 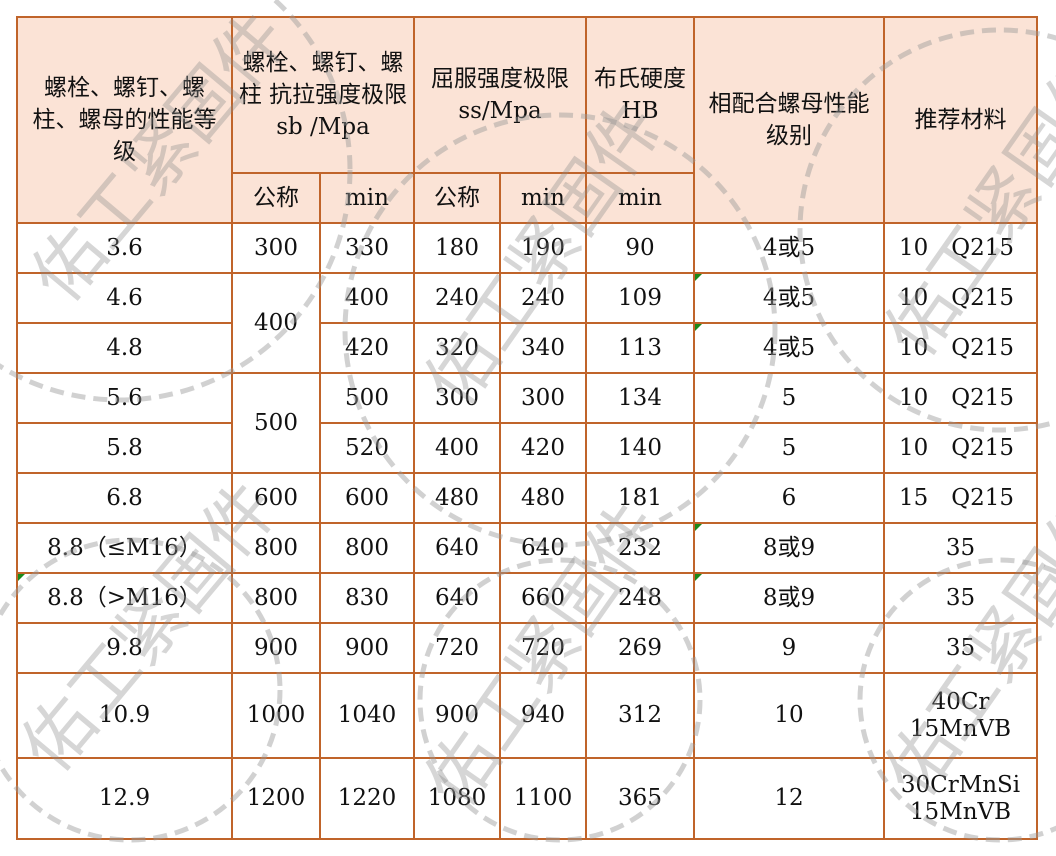 I want to click on cell-yield-nominal: 320, so click(x=458, y=349).